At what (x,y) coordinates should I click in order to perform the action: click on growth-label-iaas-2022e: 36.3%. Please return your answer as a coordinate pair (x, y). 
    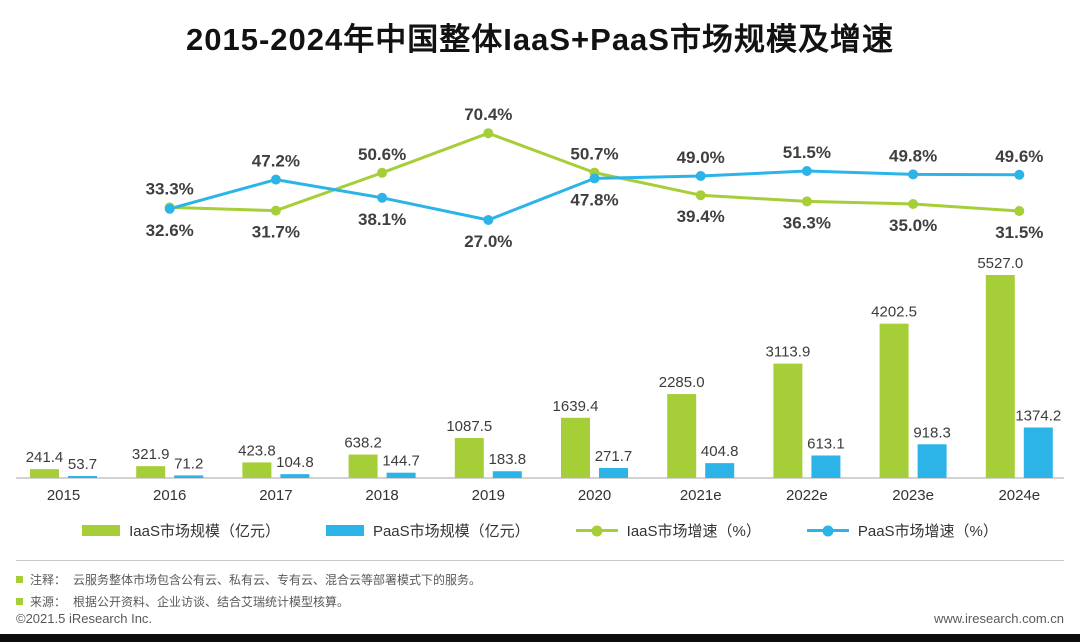
    Looking at the image, I should click on (807, 222).